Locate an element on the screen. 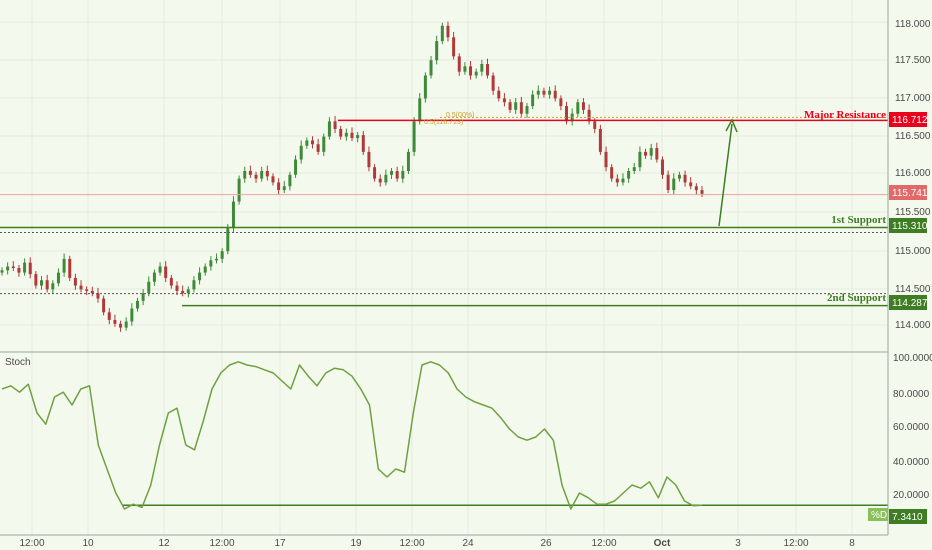 The width and height of the screenshot is (932, 550). oscillator-tick: 20.0000 is located at coordinates (911, 495).